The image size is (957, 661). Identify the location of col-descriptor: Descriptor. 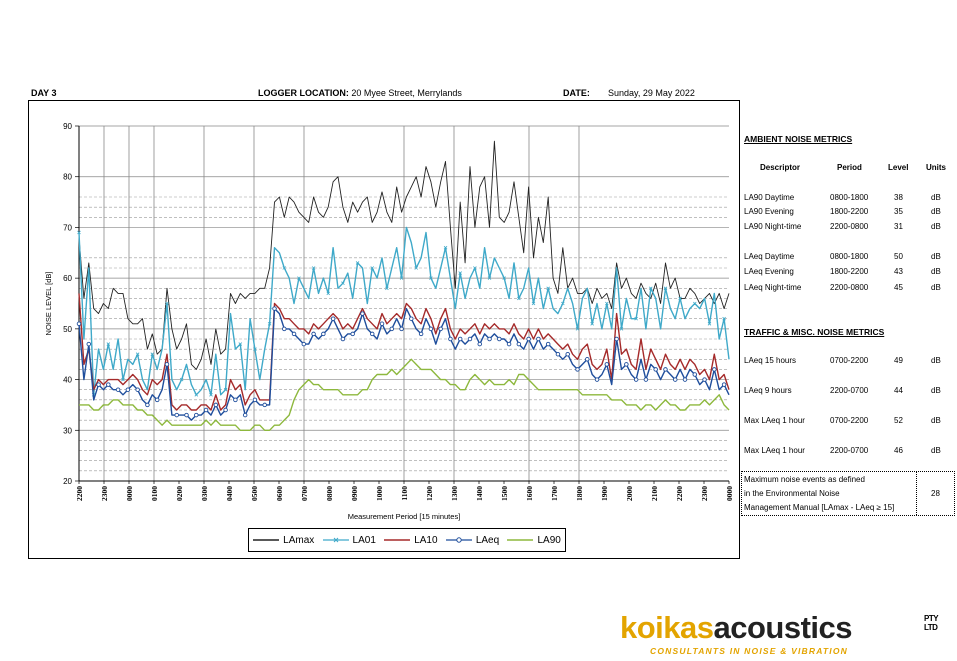
(780, 167).